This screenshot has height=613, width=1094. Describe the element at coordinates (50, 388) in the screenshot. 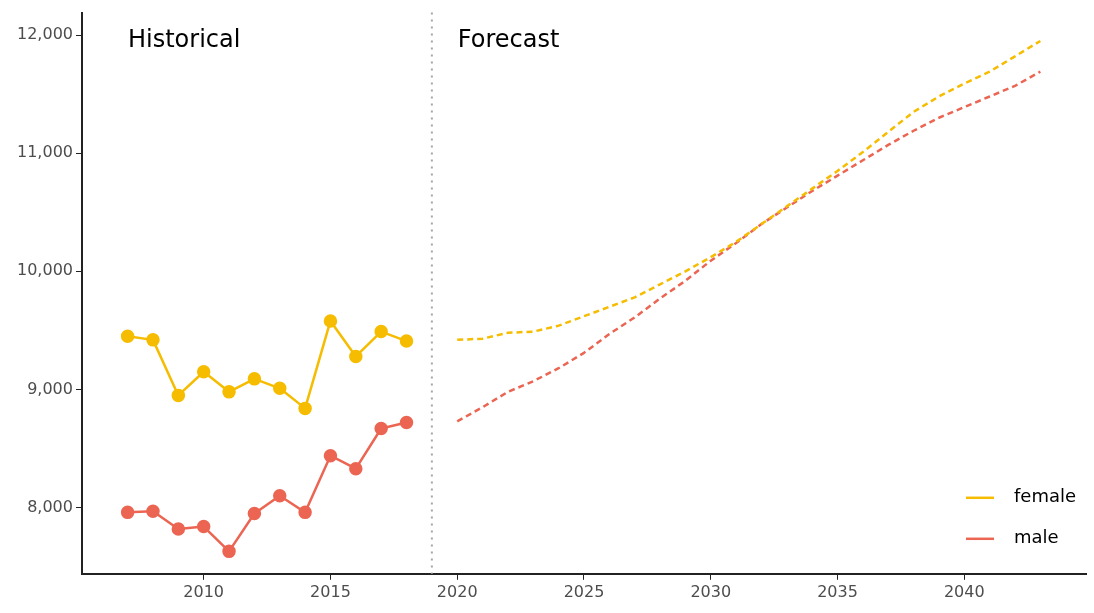

I see `y-tick-label: 9,000` at that location.